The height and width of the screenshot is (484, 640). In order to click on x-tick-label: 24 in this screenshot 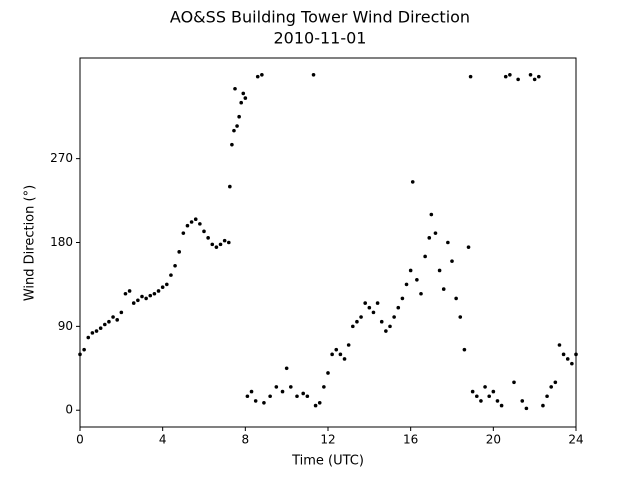, I will do `click(575, 440)`.